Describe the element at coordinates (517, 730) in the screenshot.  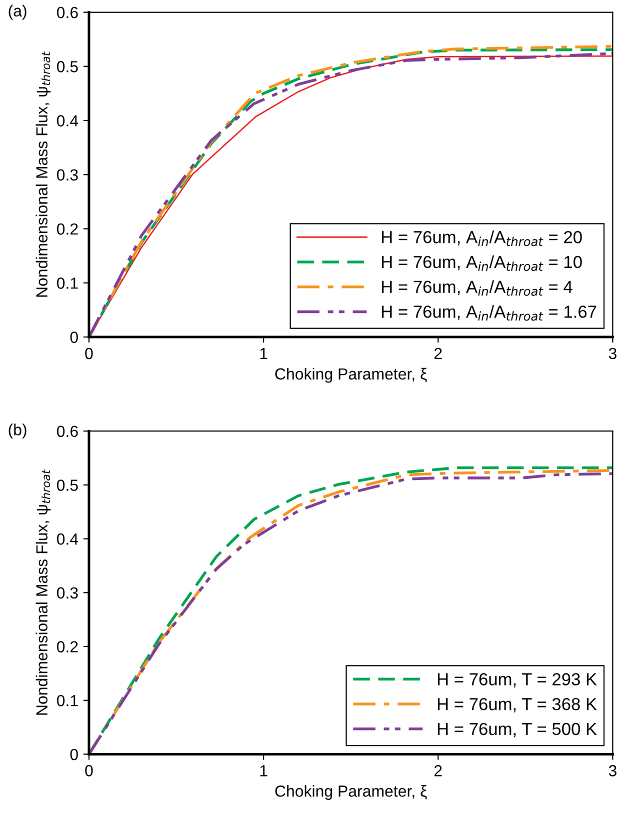
I see `legend-label: H = 76um, T = 500 K` at that location.